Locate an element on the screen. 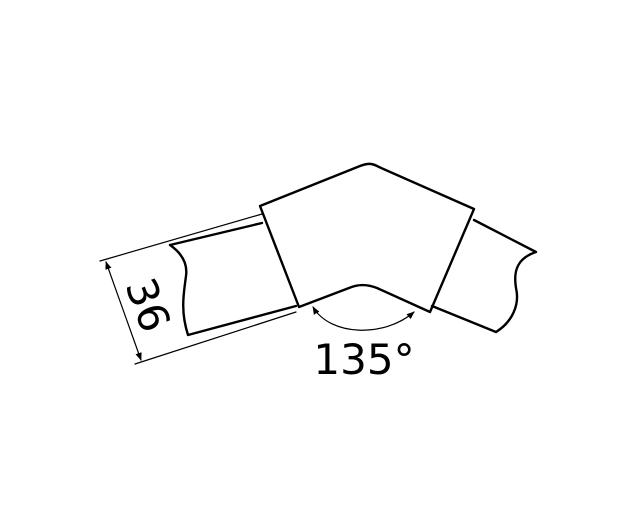  diameter-label: 36 is located at coordinates (148, 304).